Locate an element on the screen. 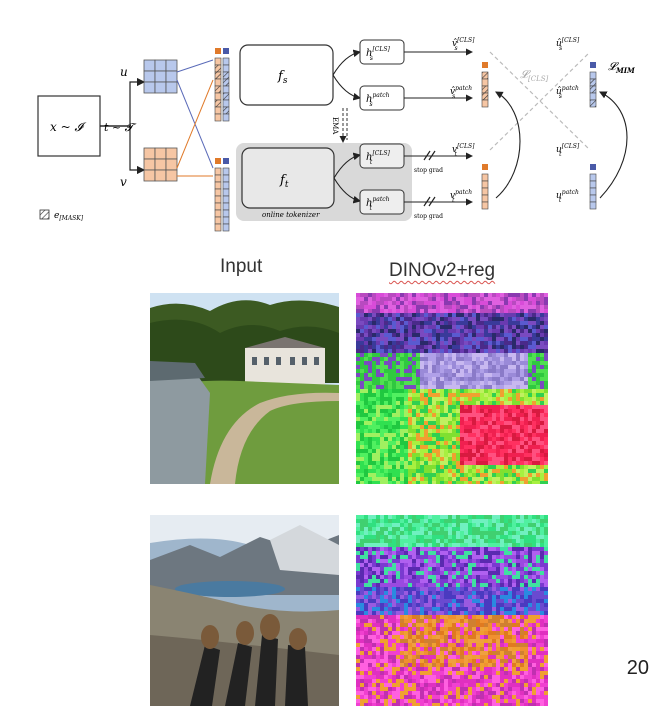  patch-token is located at coordinates (218, 227).